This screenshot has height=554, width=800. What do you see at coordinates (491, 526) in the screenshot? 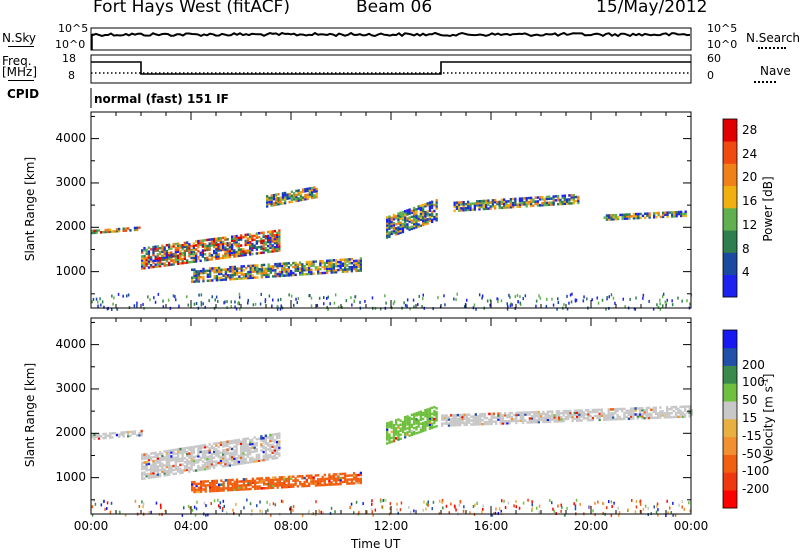
I see `x-tick-label: 16:00` at bounding box center [491, 526].